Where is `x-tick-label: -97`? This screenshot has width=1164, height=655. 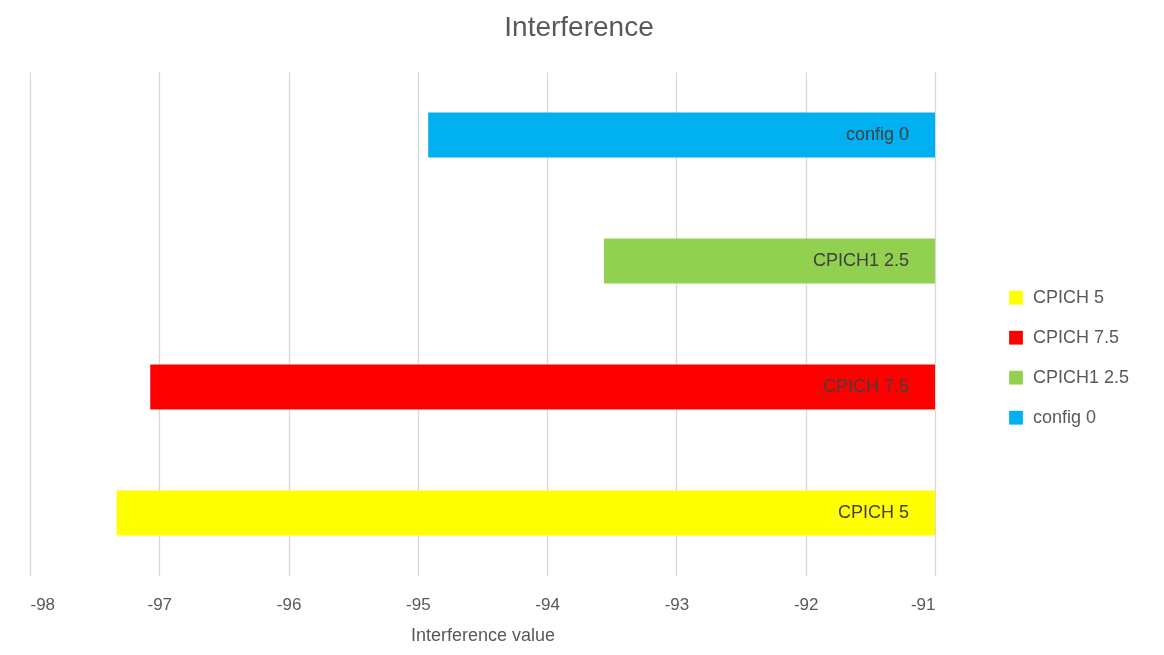
x-tick-label: -97 is located at coordinates (160, 604).